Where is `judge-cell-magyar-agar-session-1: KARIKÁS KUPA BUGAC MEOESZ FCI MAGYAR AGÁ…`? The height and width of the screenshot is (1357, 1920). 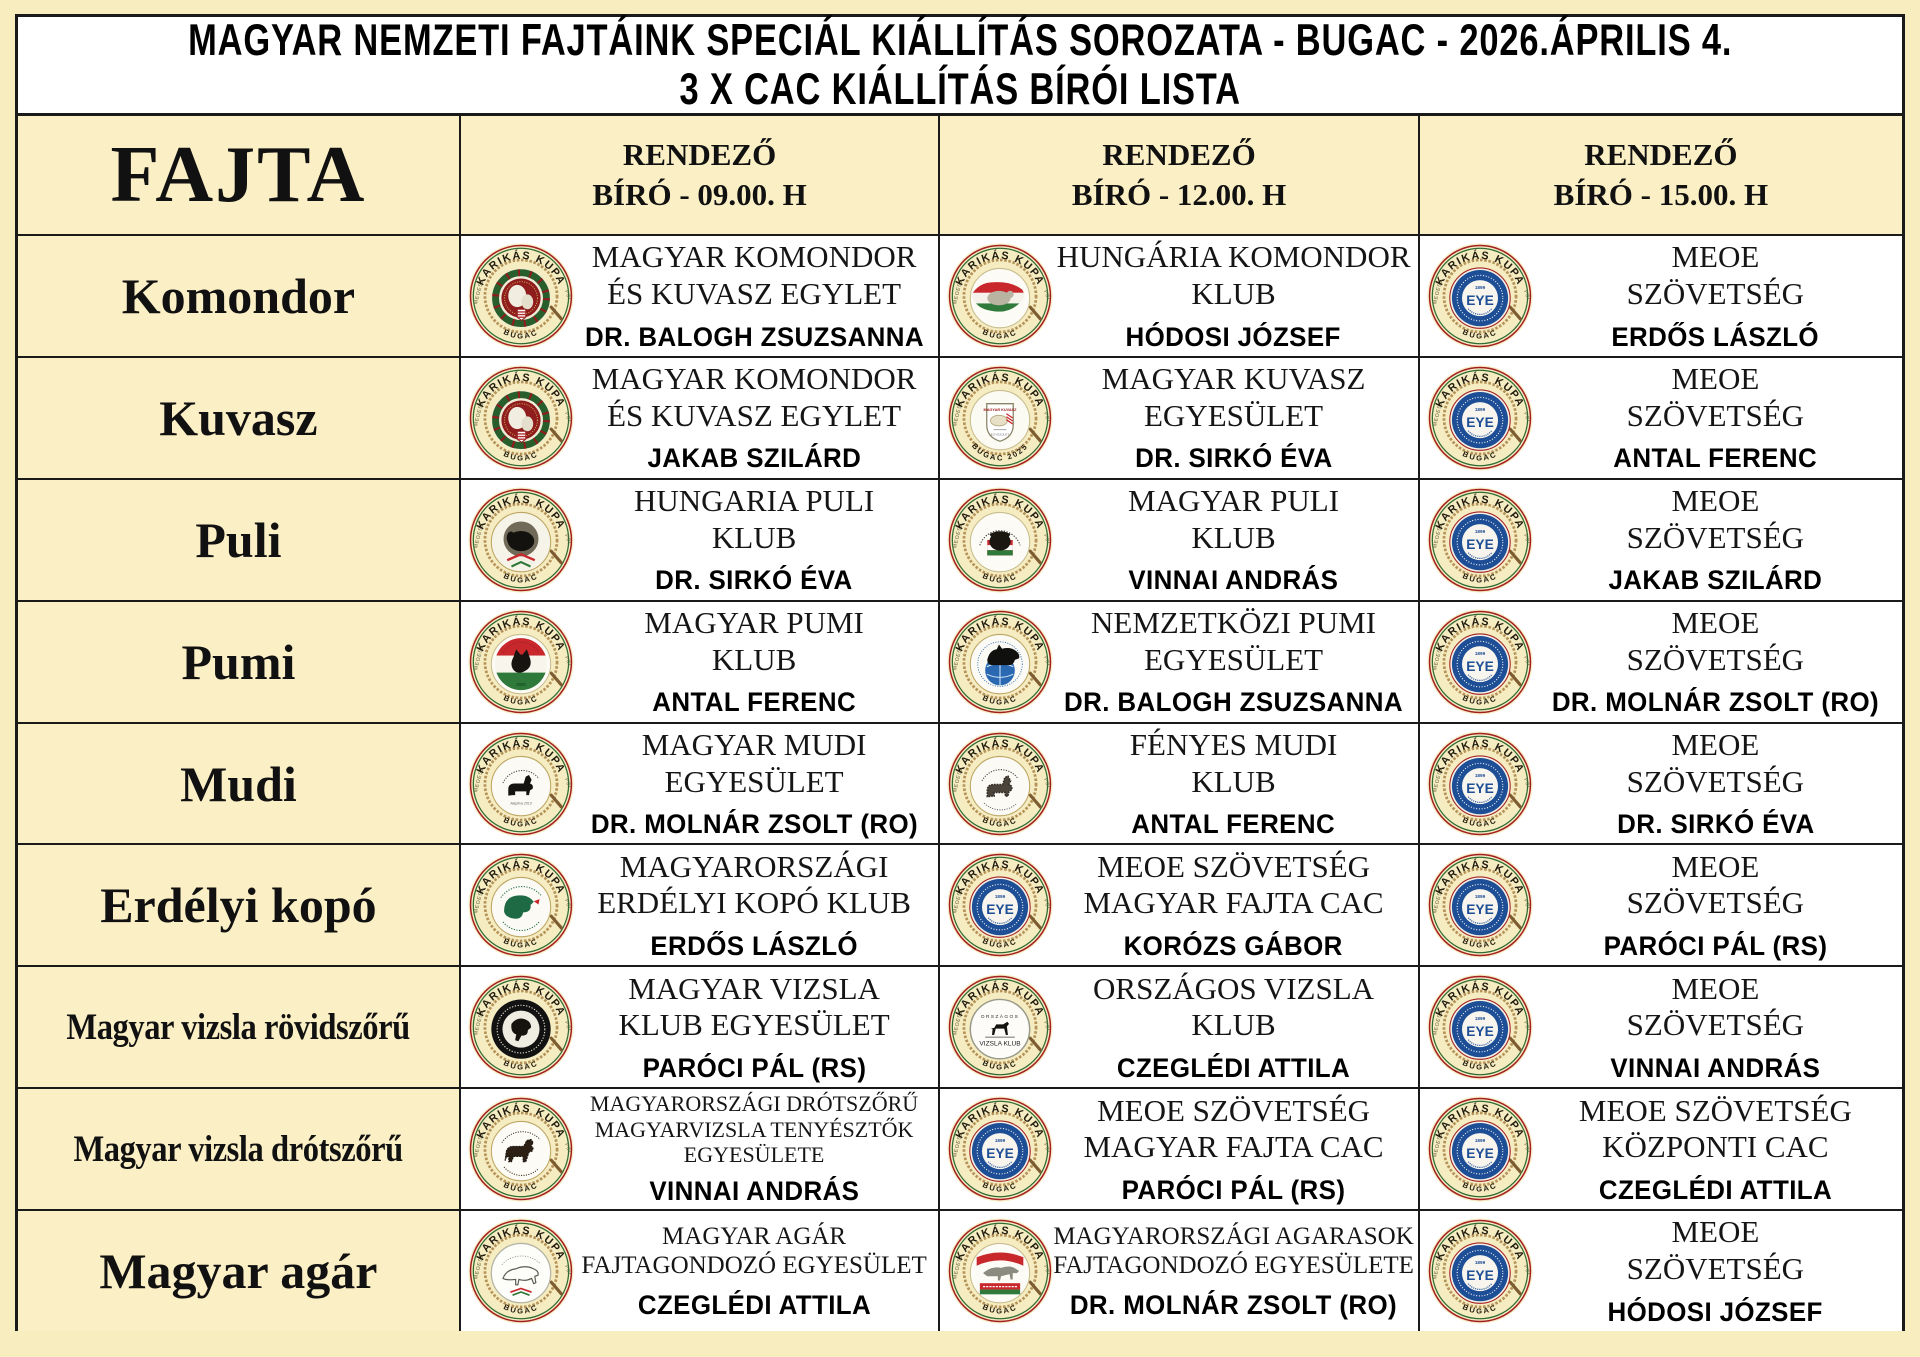
judge-cell-magyar-agar-session-1: KARIKÁS KUPA BUGAC MEOESZ FCI MAGYAR AGÁ… is located at coordinates (698, 1270).